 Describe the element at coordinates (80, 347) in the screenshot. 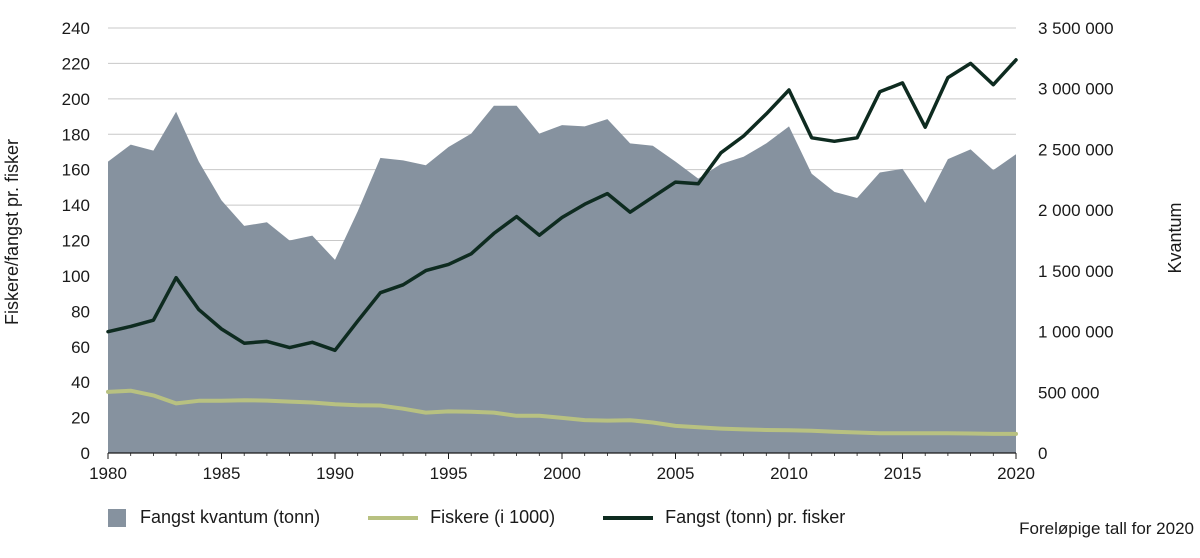

I see `y-left-tick-label: 60` at that location.